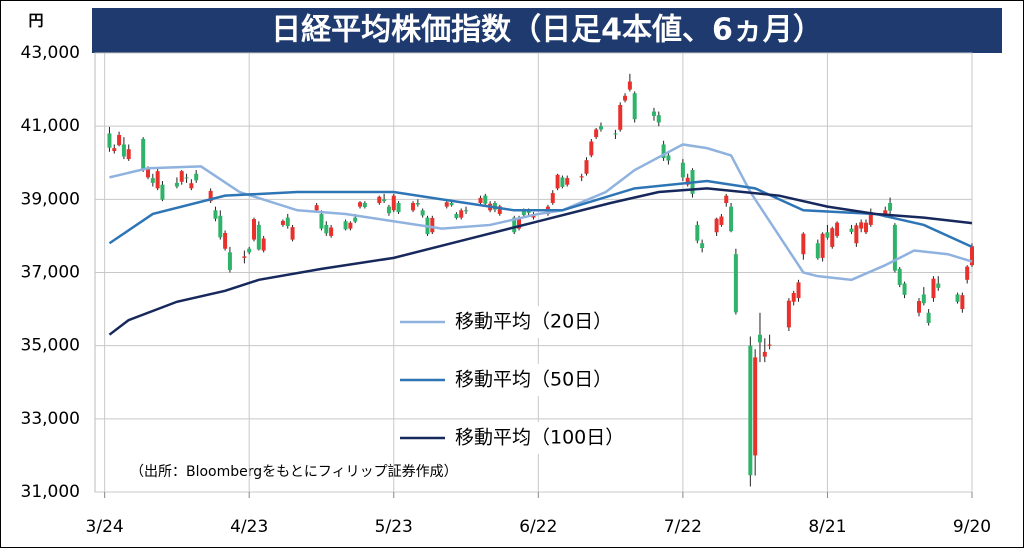 This screenshot has width=1024, height=548. What do you see at coordinates (972, 527) in the screenshot?
I see `x-tick-label: 9/20` at bounding box center [972, 527].